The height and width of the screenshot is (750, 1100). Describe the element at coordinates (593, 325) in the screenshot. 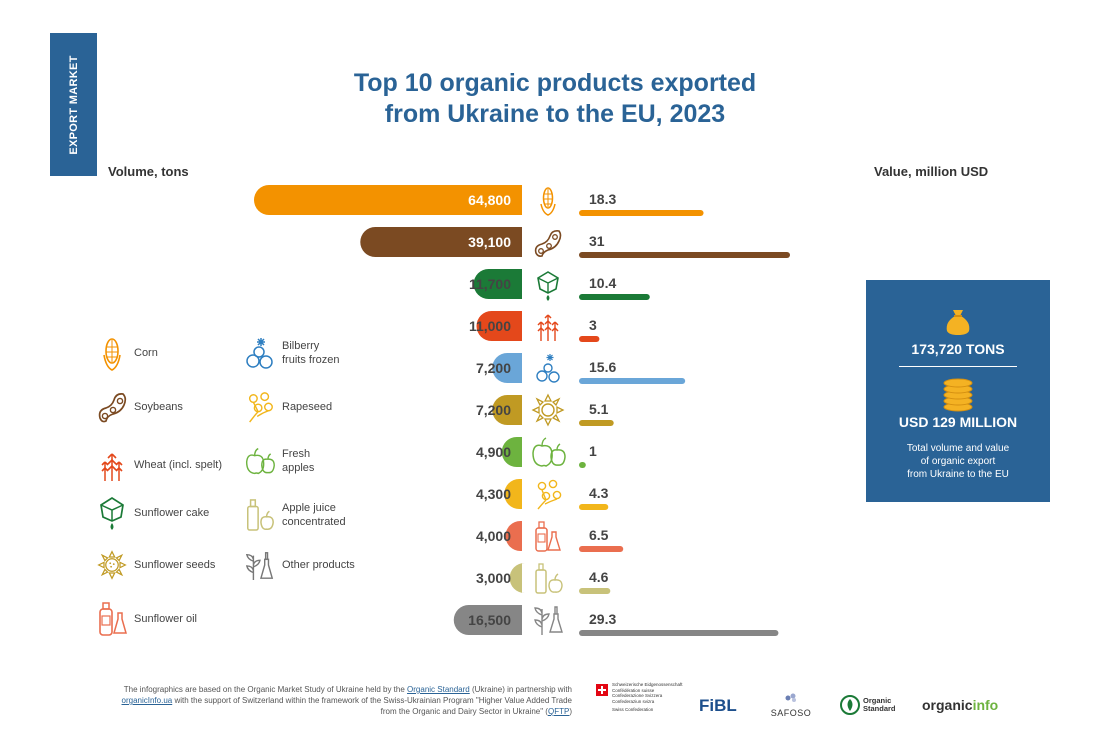

I see `value-label: 3` at that location.